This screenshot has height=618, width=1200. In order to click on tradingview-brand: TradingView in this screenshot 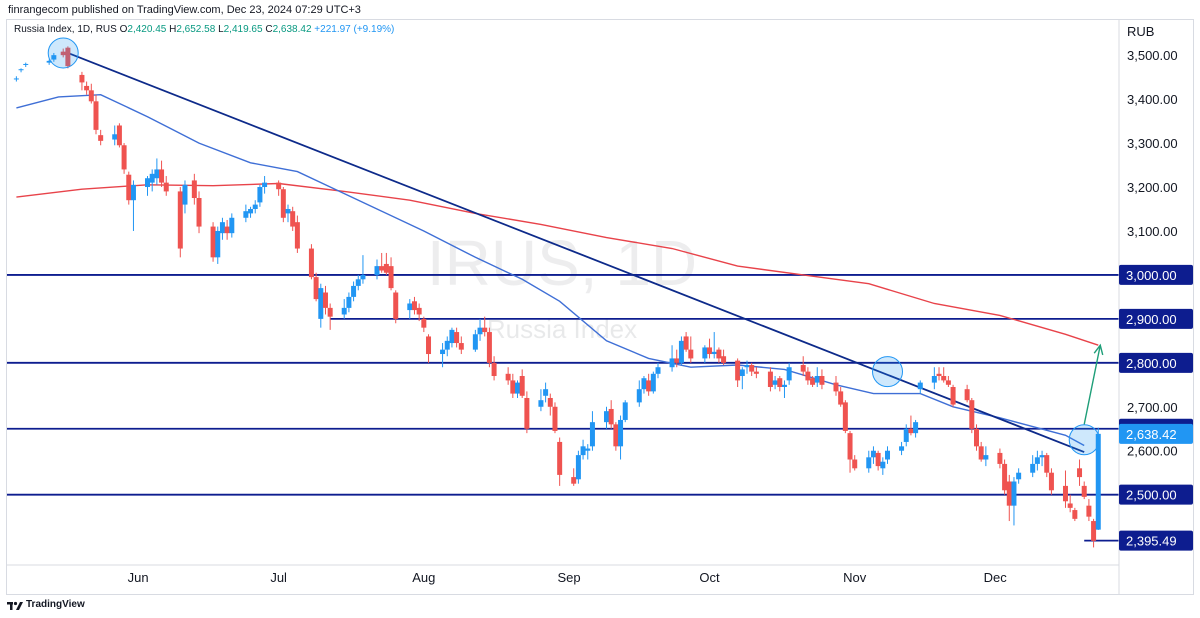, I will do `click(55, 604)`.